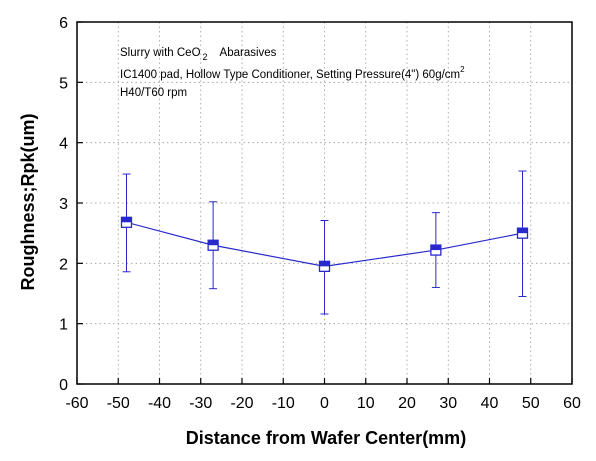  What do you see at coordinates (205, 57) in the screenshot?
I see `annotation-line-1-subscript: 2` at bounding box center [205, 57].